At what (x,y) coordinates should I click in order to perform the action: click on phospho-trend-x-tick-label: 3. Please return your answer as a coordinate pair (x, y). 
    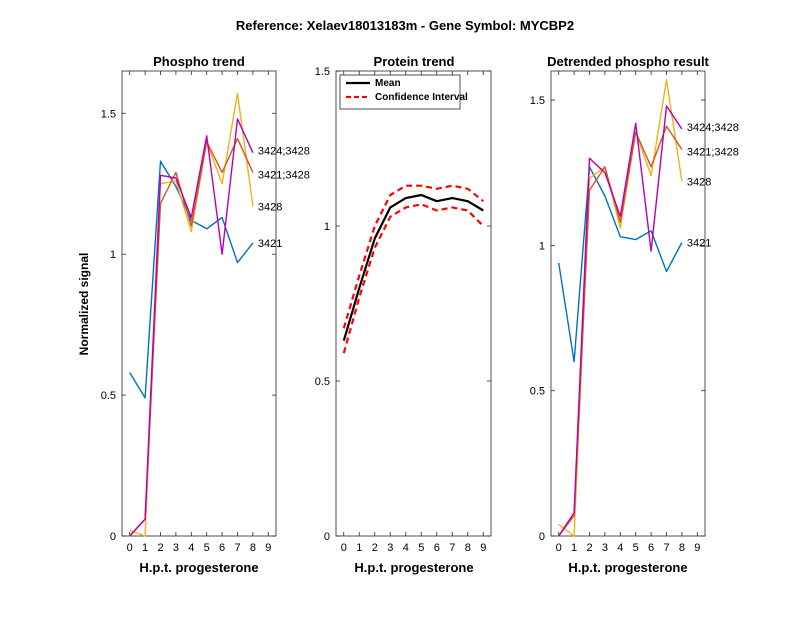
    Looking at the image, I should click on (176, 548).